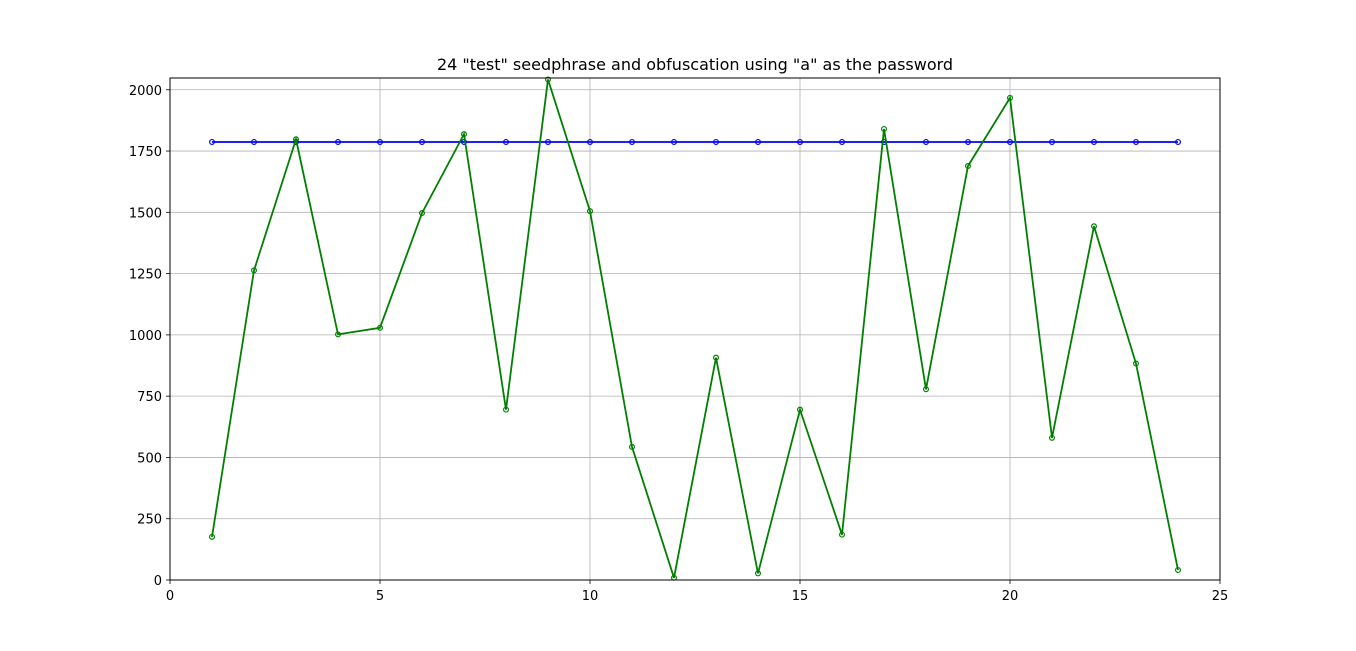  I want to click on x-tick-label: 0, so click(170, 596).